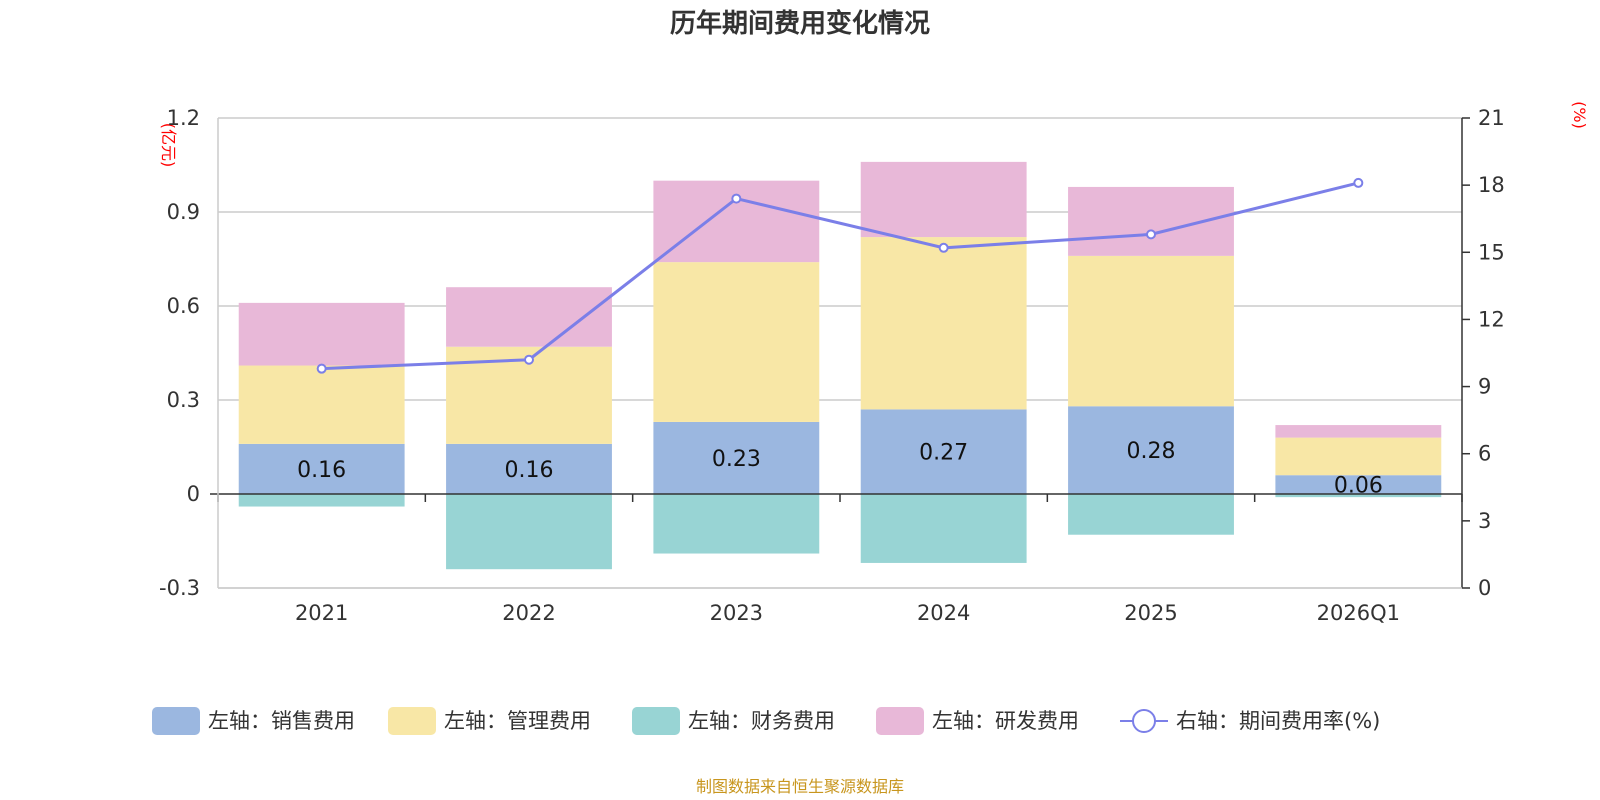 The height and width of the screenshot is (800, 1600). I want to click on bar-1-2026Q1, so click(1358, 484).